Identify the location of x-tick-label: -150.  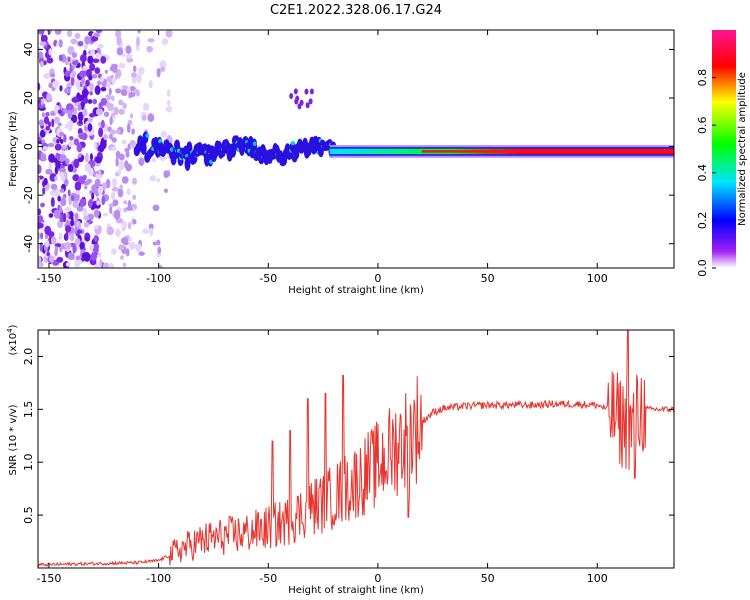
(48, 578).